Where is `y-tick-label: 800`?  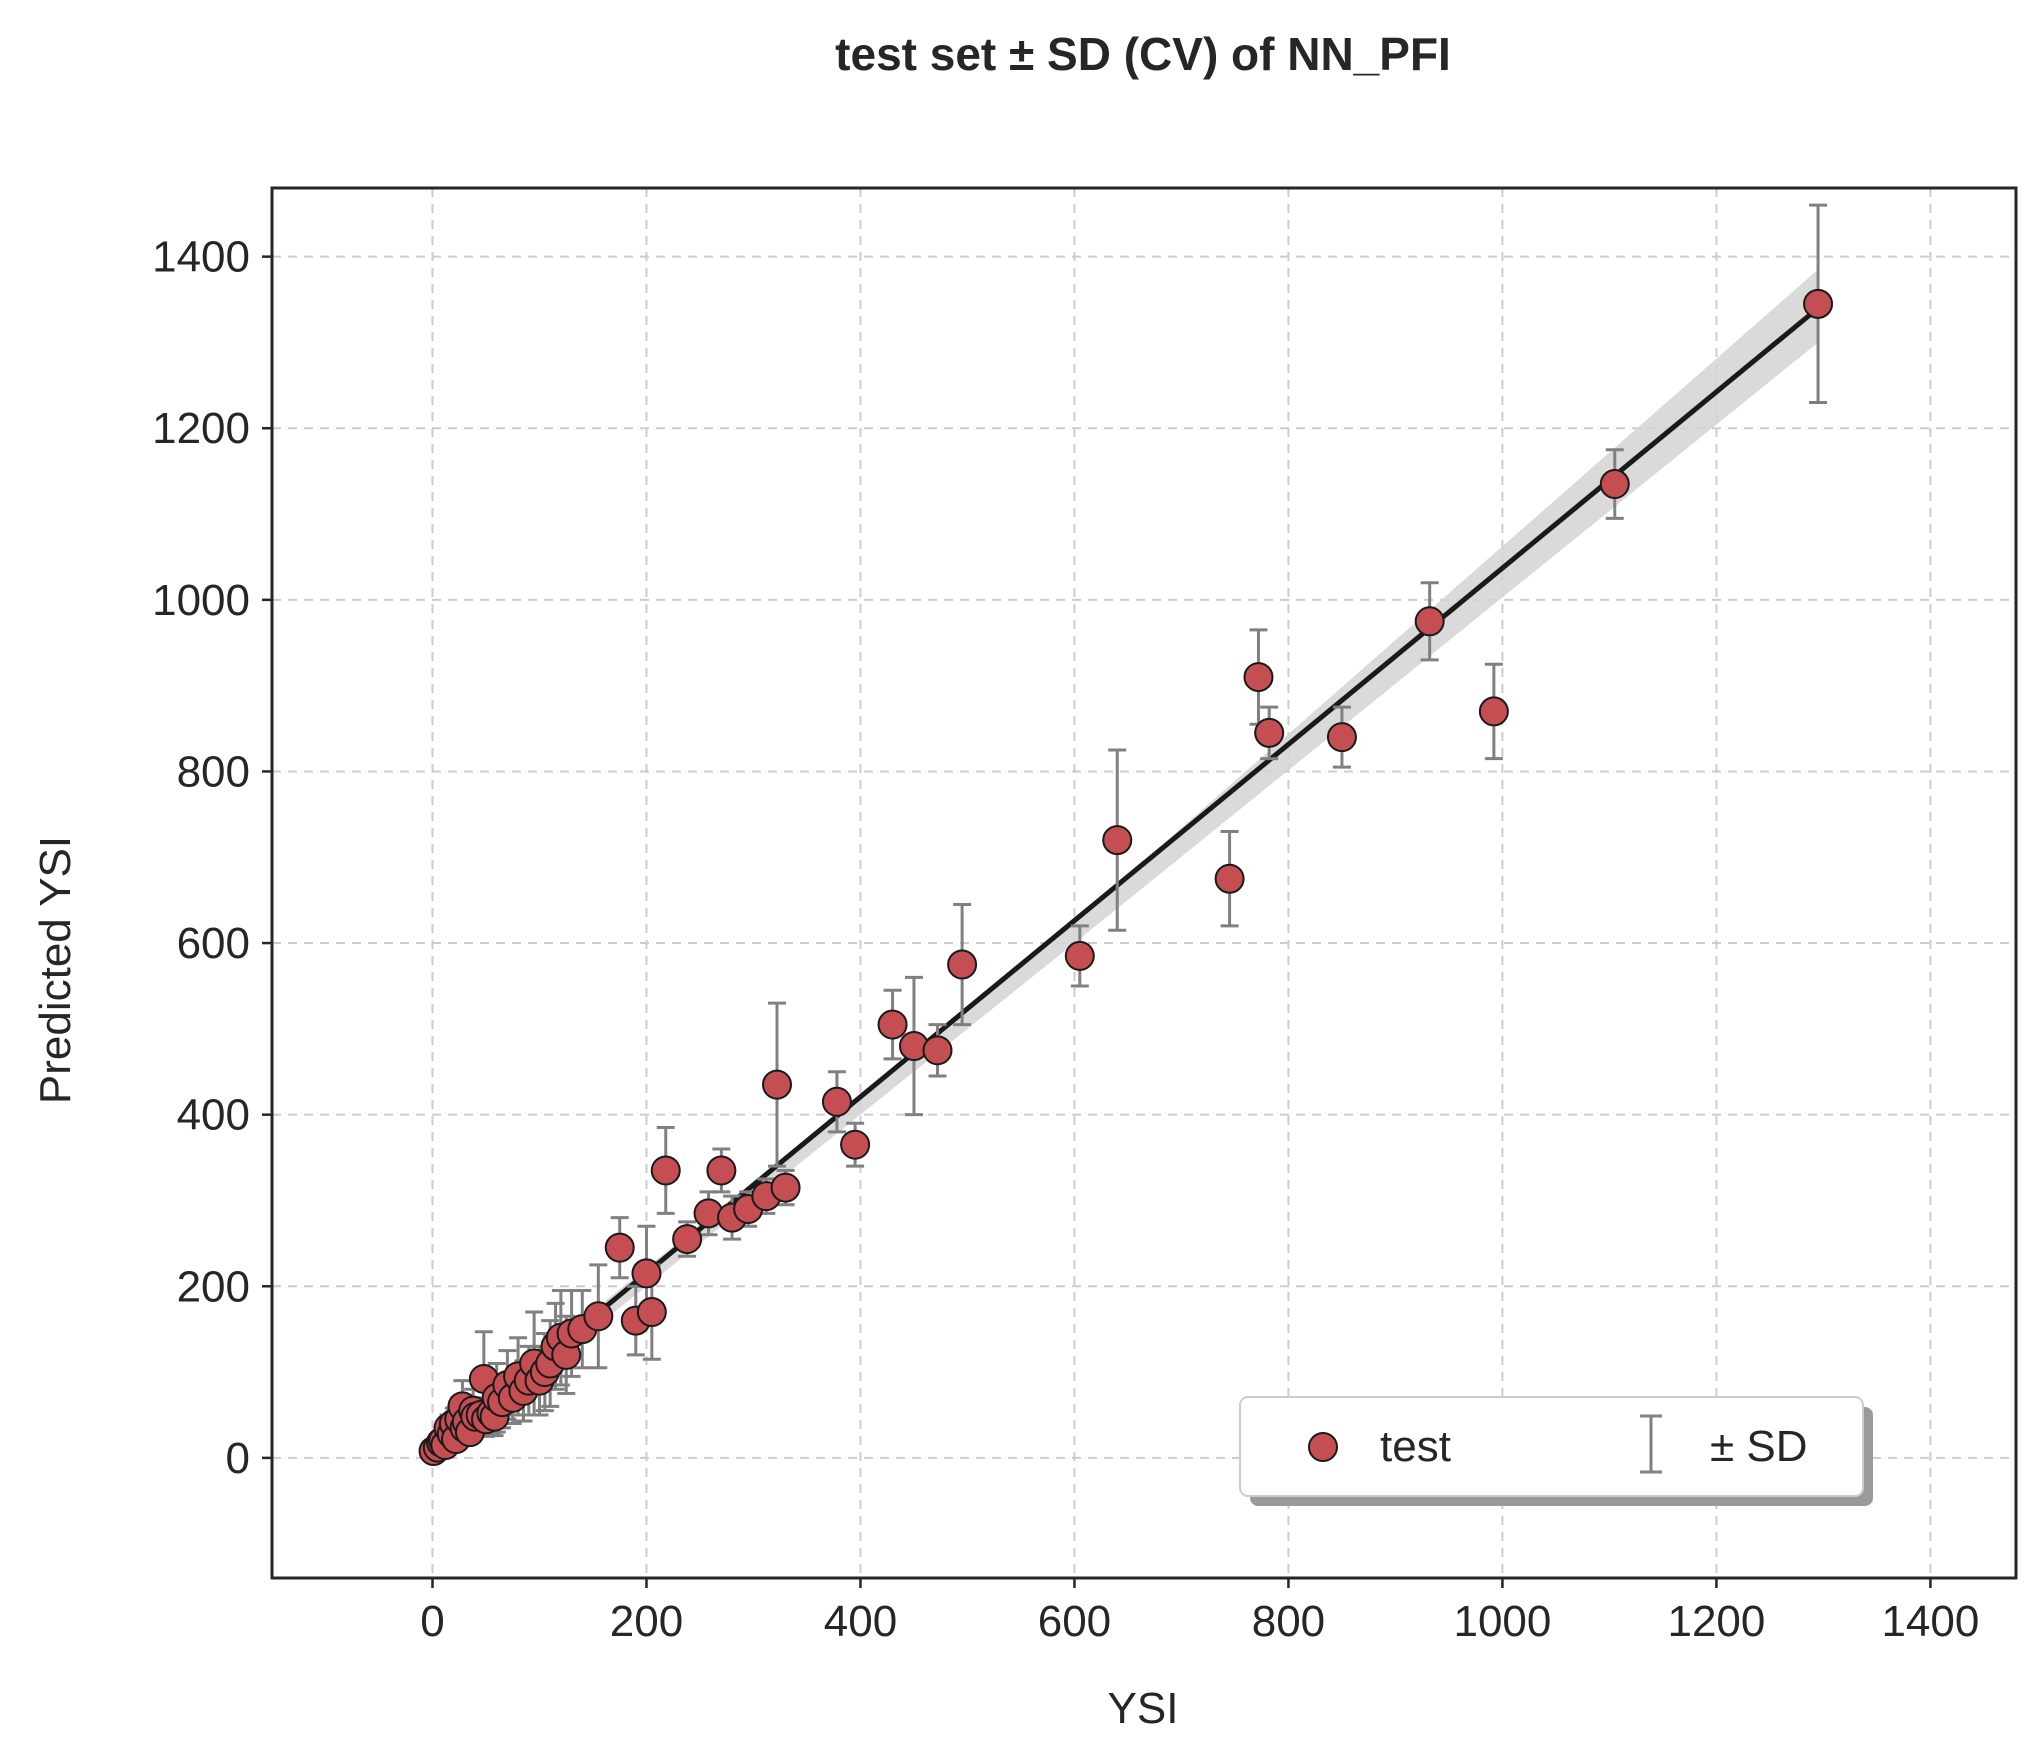
y-tick-label: 800 is located at coordinates (213, 771).